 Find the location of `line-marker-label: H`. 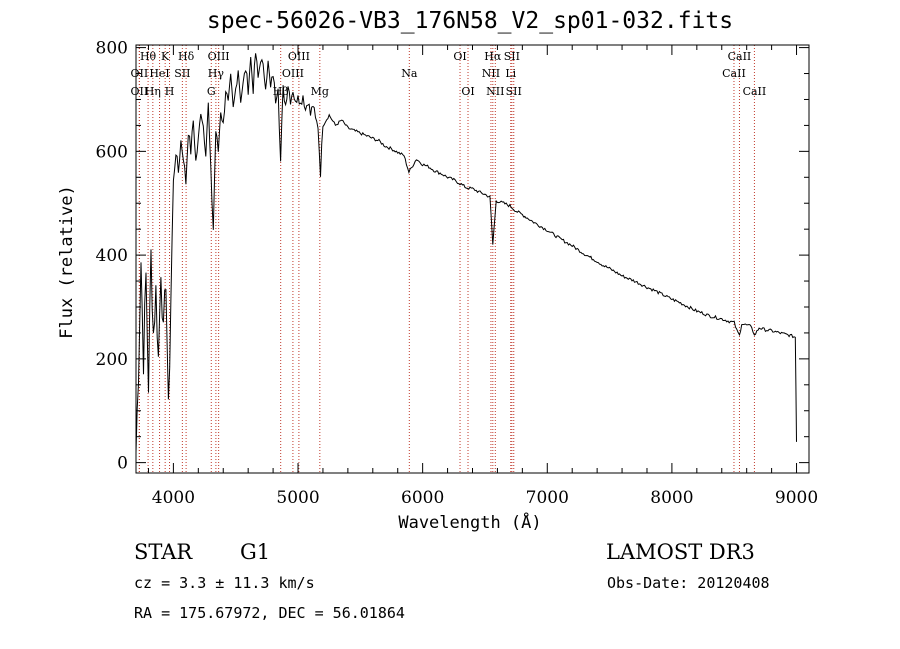

line-marker-label: H is located at coordinates (170, 91).